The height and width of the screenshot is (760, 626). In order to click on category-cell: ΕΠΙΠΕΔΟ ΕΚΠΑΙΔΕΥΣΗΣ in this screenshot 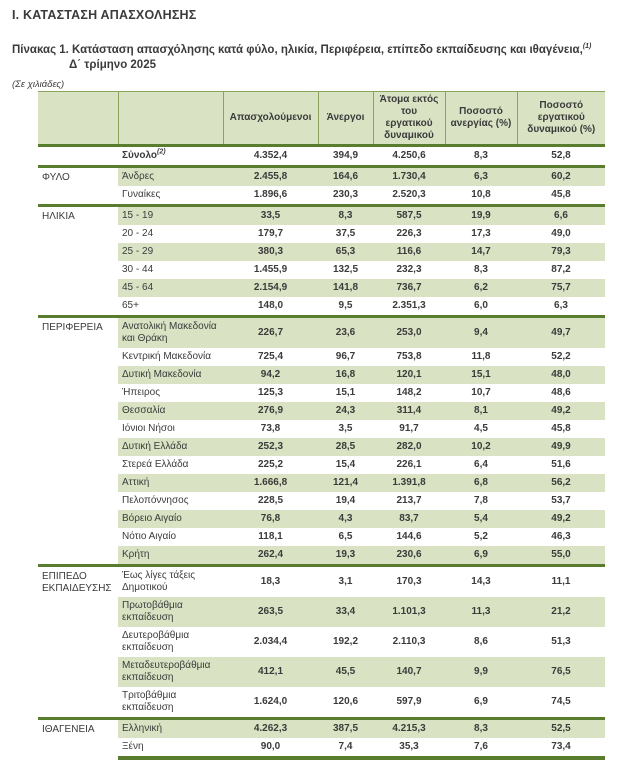, I will do `click(78, 641)`.